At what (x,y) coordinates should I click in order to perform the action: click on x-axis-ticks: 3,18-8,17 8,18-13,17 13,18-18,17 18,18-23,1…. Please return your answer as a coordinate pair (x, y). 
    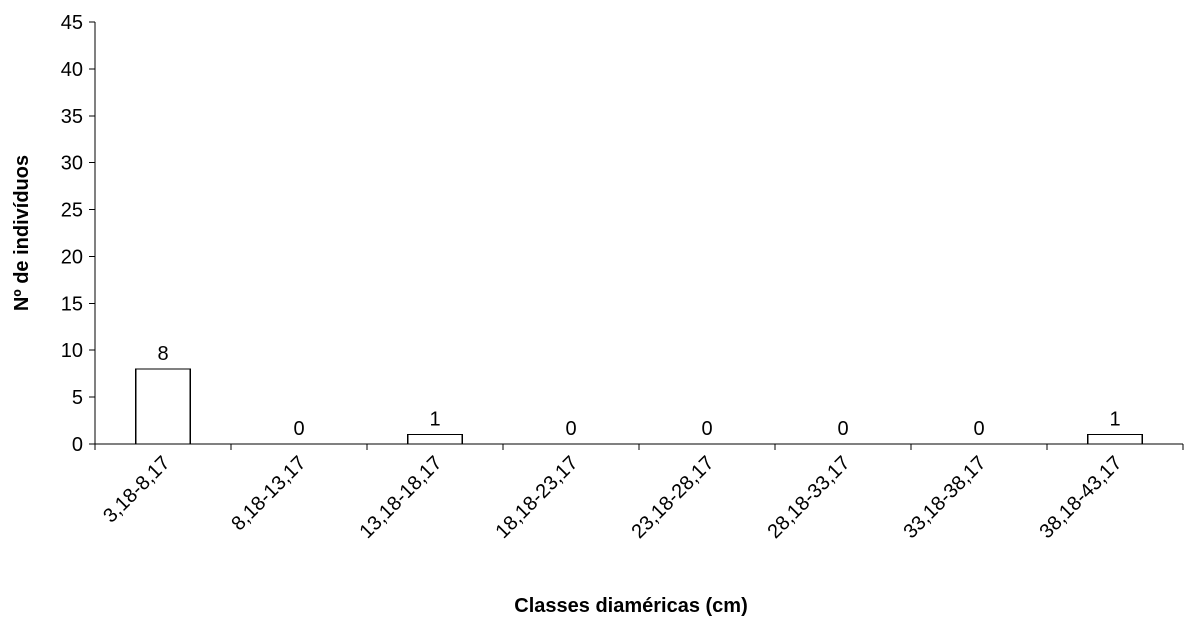
    Looking at the image, I should click on (639, 493).